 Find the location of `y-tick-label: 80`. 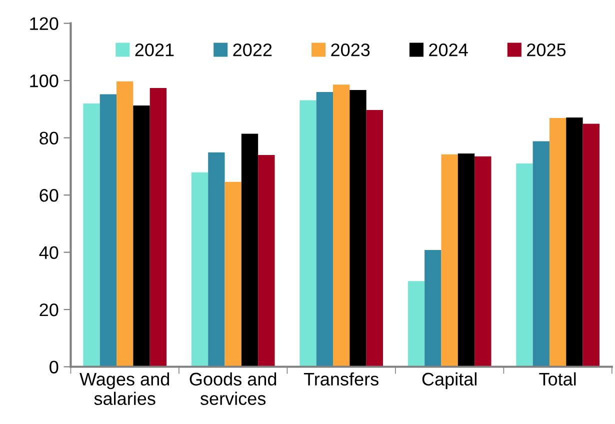

y-tick-label: 80 is located at coordinates (49, 138).